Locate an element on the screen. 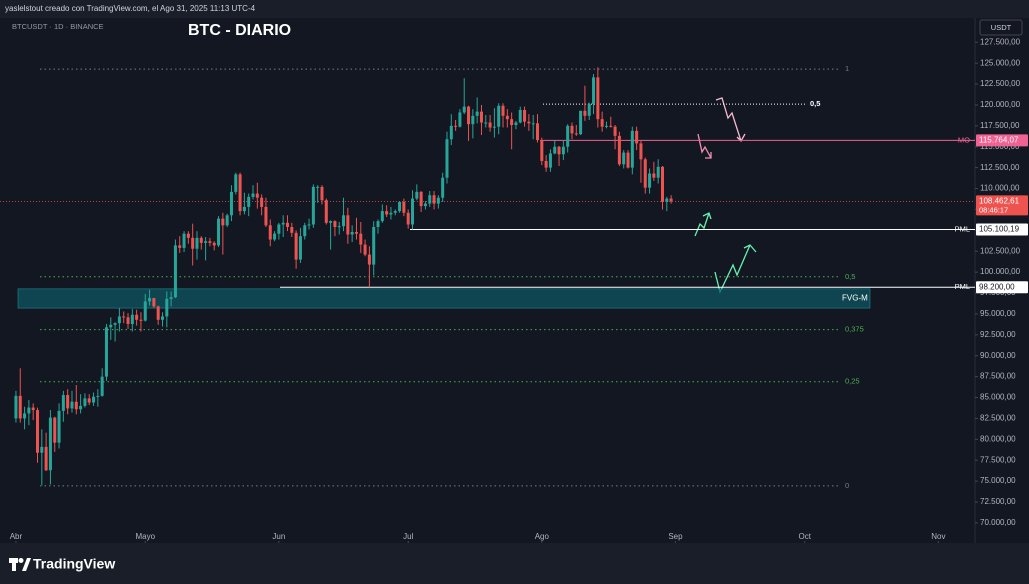  y-tick-label: 95.000,00 is located at coordinates (998, 313).